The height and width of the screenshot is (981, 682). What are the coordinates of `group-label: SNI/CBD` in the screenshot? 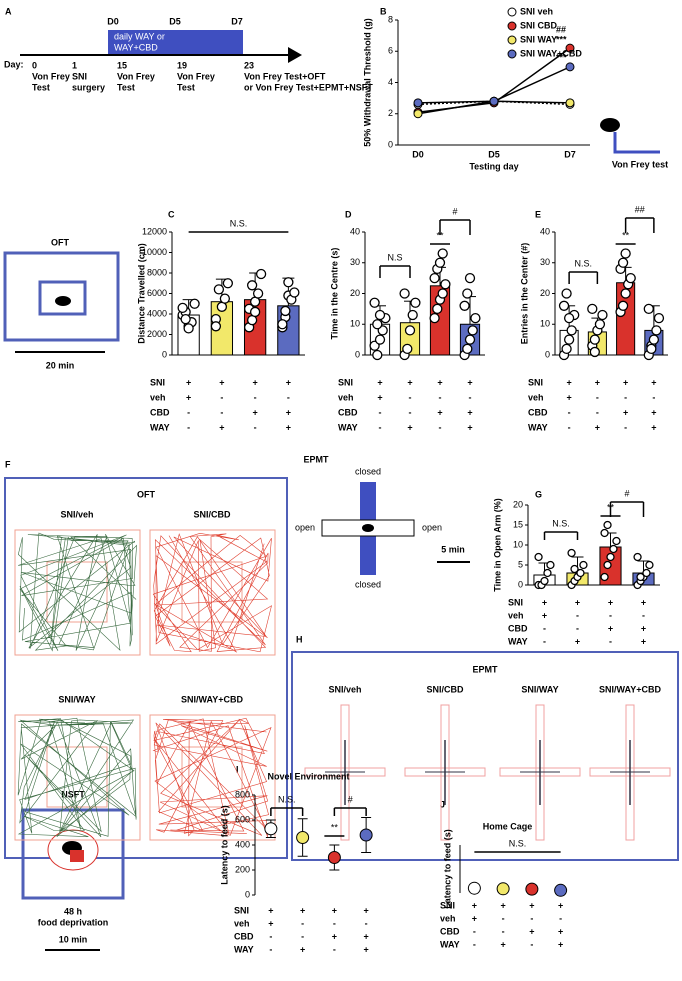 It's located at (445, 689).